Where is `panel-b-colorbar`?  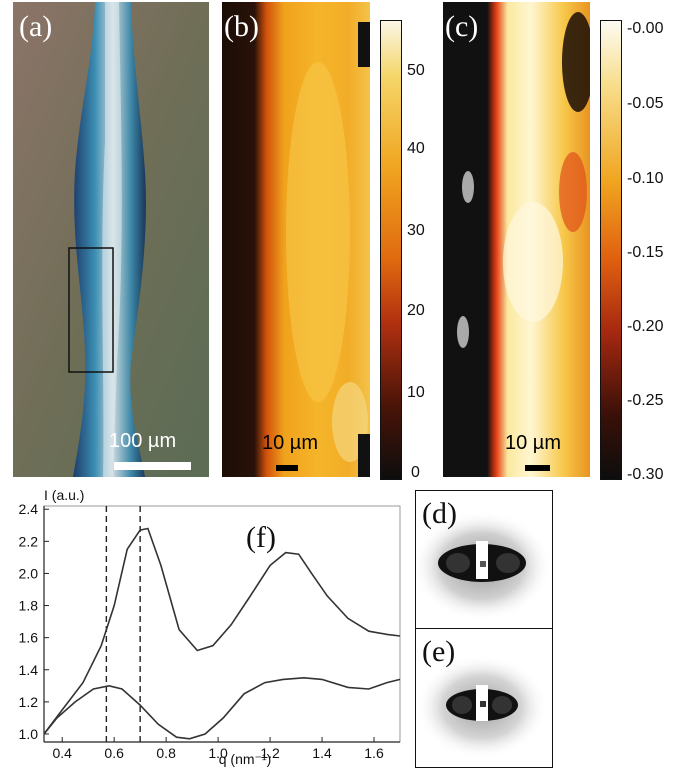
panel-b-colorbar is located at coordinates (391, 250).